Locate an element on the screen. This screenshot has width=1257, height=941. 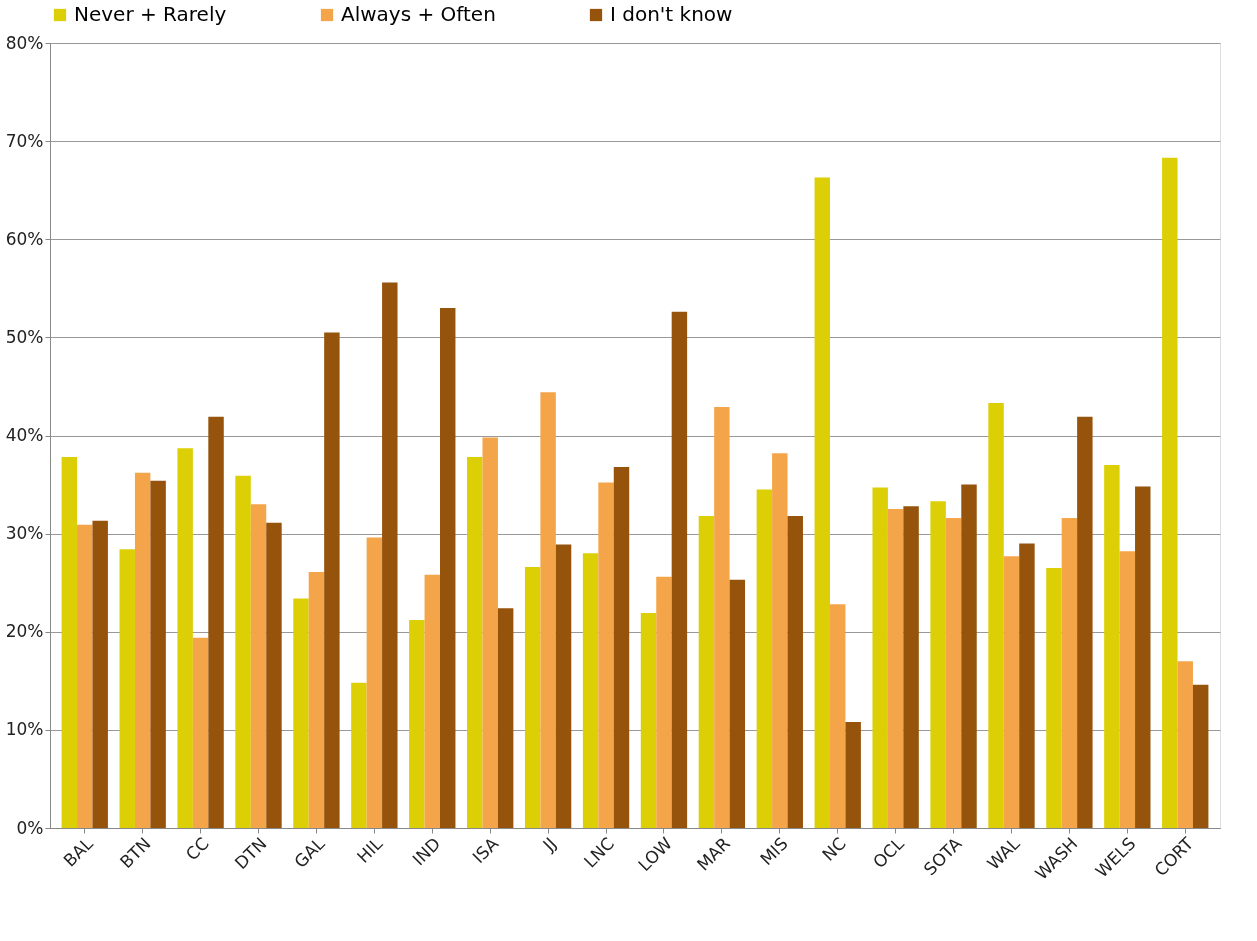
x-tick-label: WAL is located at coordinates (1003, 853).